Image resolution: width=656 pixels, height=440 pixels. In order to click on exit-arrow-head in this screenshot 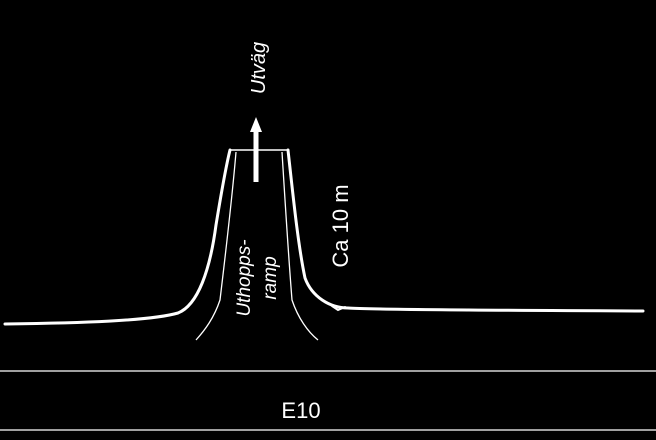, I will do `click(256, 124)`.